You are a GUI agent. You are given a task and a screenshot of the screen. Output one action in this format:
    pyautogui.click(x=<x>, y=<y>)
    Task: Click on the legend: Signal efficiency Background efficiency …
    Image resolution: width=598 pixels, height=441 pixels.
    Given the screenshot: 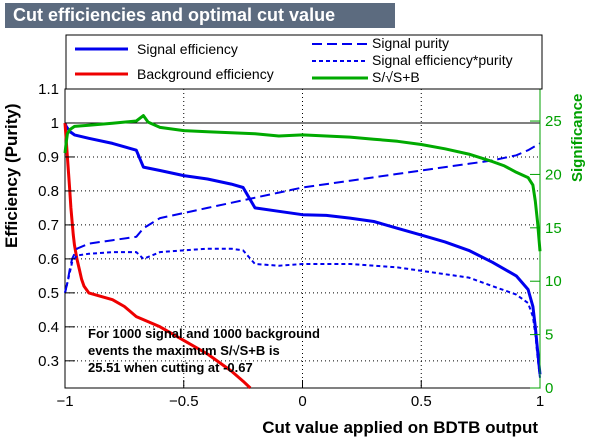 What is the action you would take?
    pyautogui.click(x=304, y=62)
    